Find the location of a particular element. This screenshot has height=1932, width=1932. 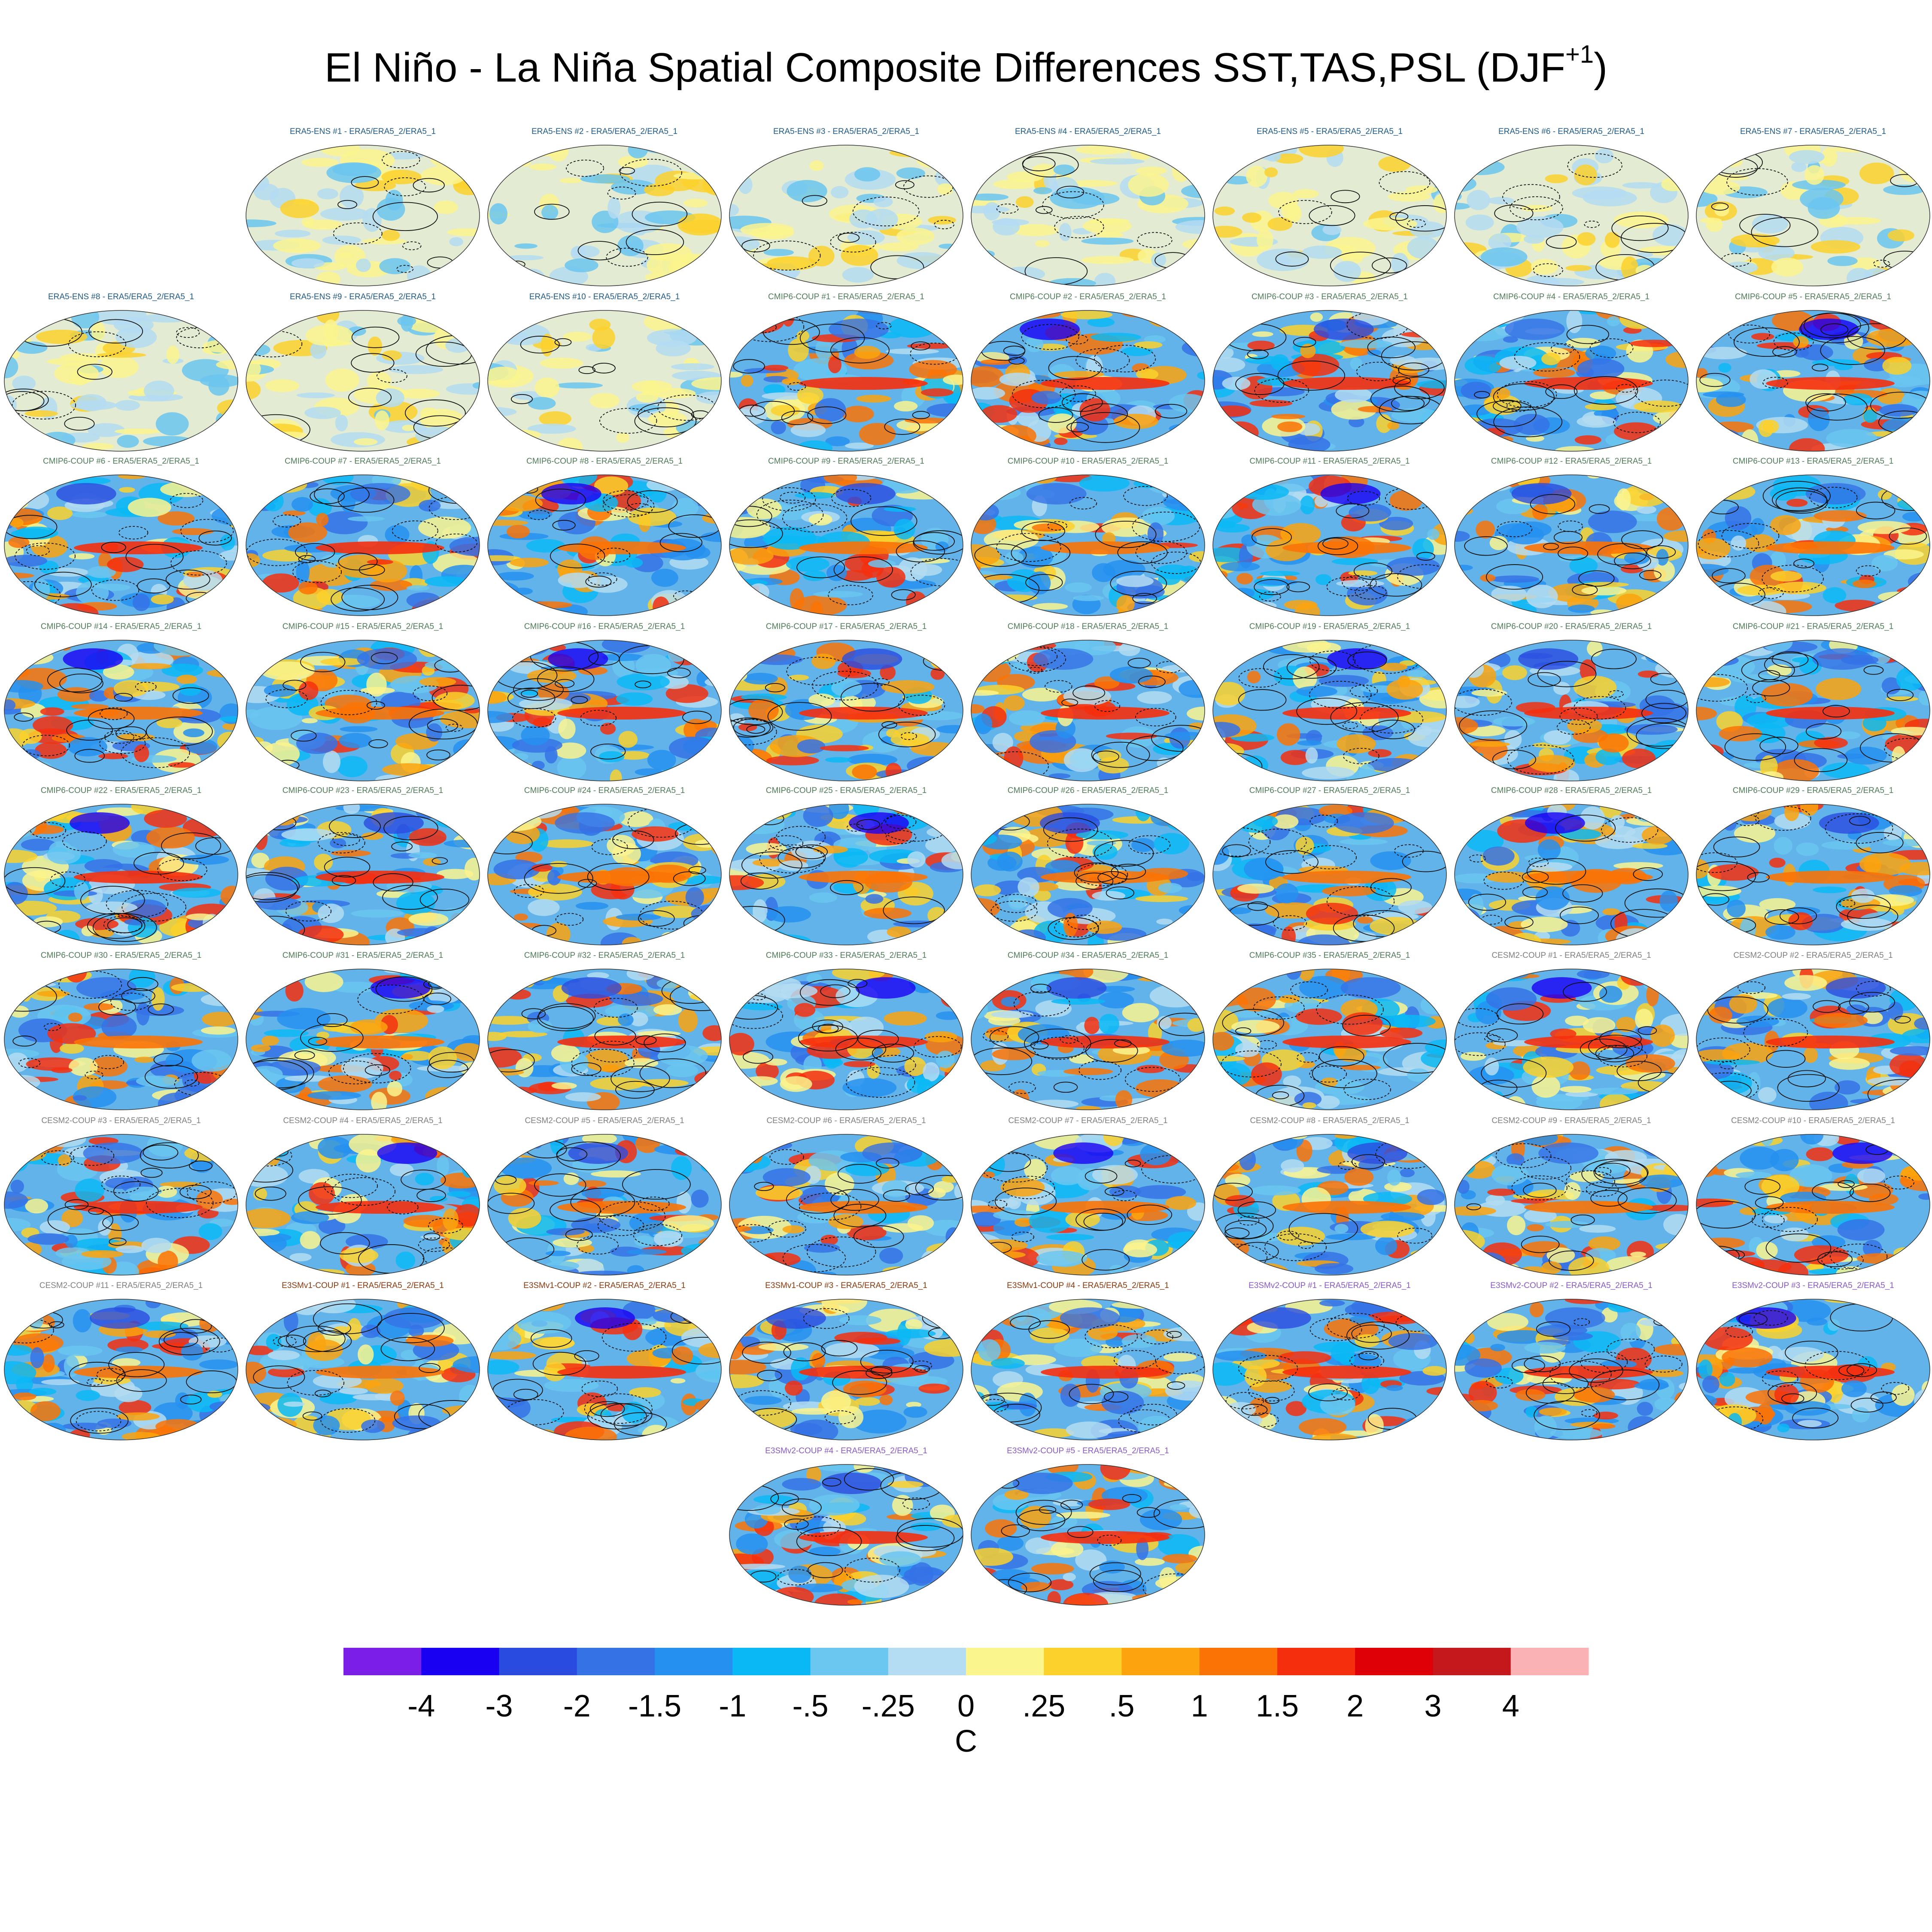

panel-title: ERA5-ENS #5 - ERA5/ERA5_2/ERA5_1 is located at coordinates (1330, 132).